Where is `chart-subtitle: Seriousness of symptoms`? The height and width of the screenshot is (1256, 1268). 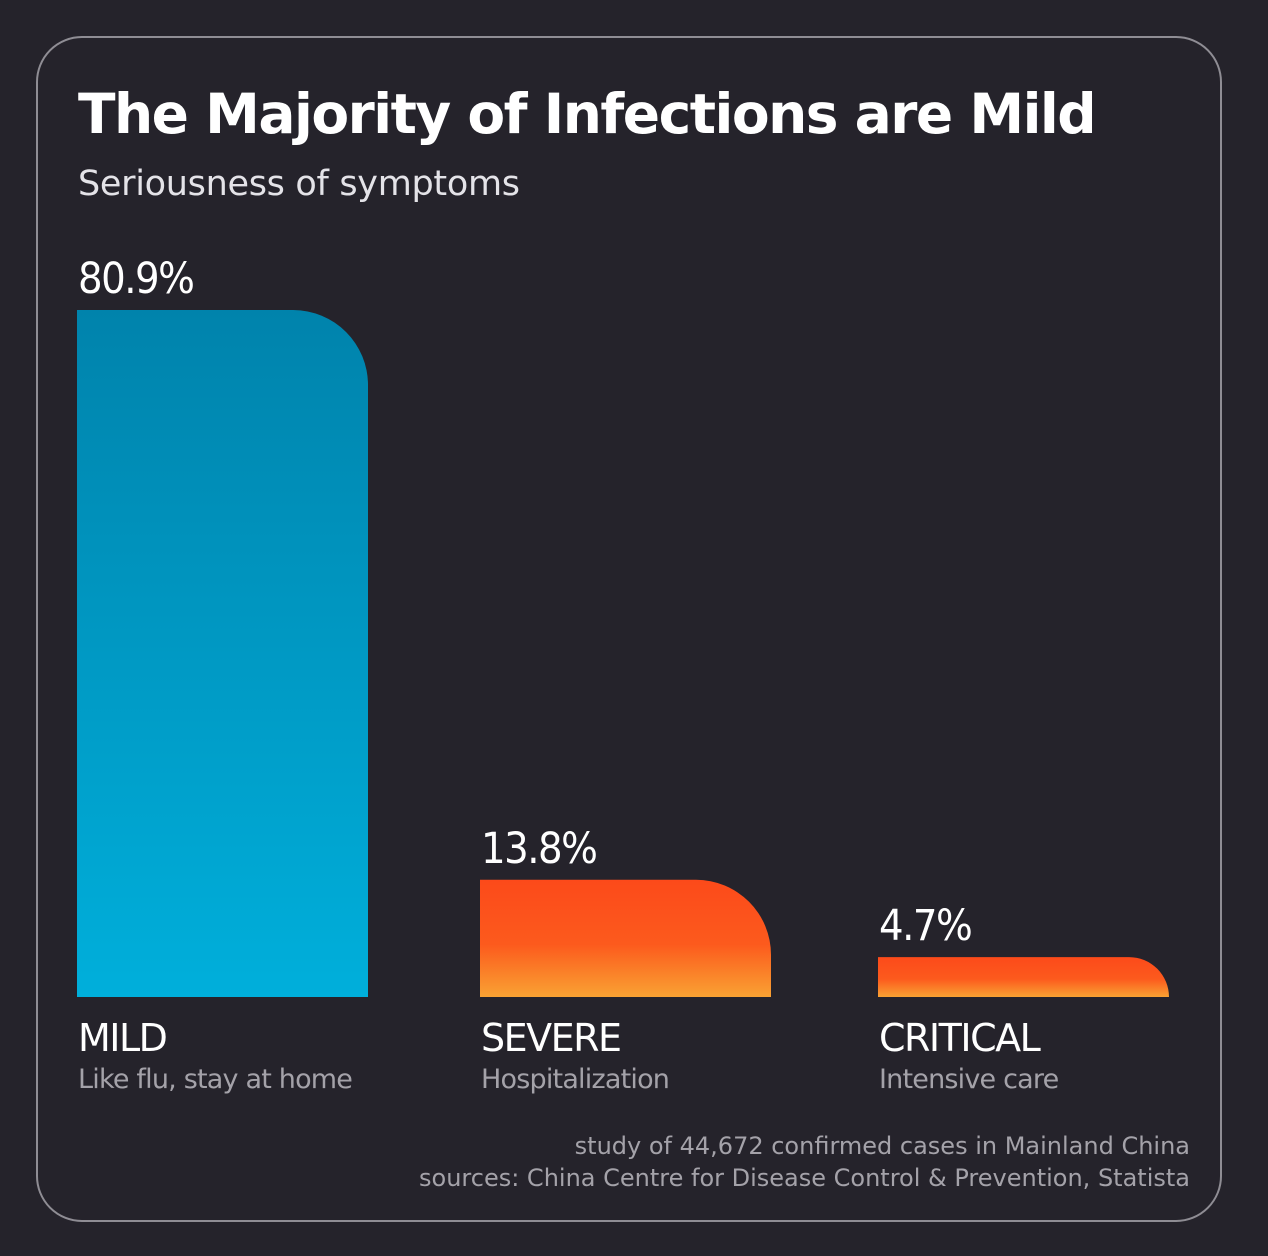
chart-subtitle: Seriousness of symptoms is located at coordinates (299, 184).